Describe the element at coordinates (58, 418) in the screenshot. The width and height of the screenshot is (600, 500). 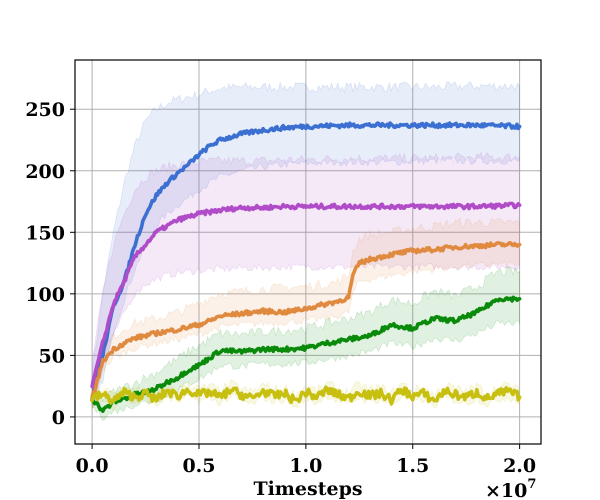
I see `y-tick-label: 0` at that location.